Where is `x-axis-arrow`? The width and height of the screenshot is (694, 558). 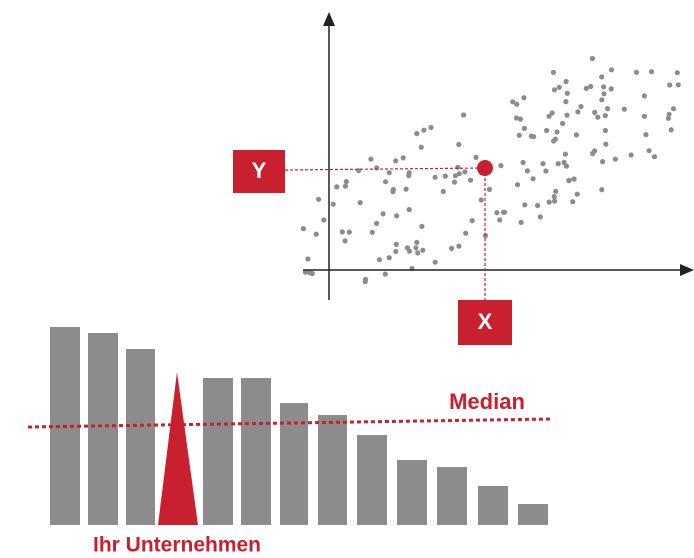
x-axis-arrow is located at coordinates (687, 270).